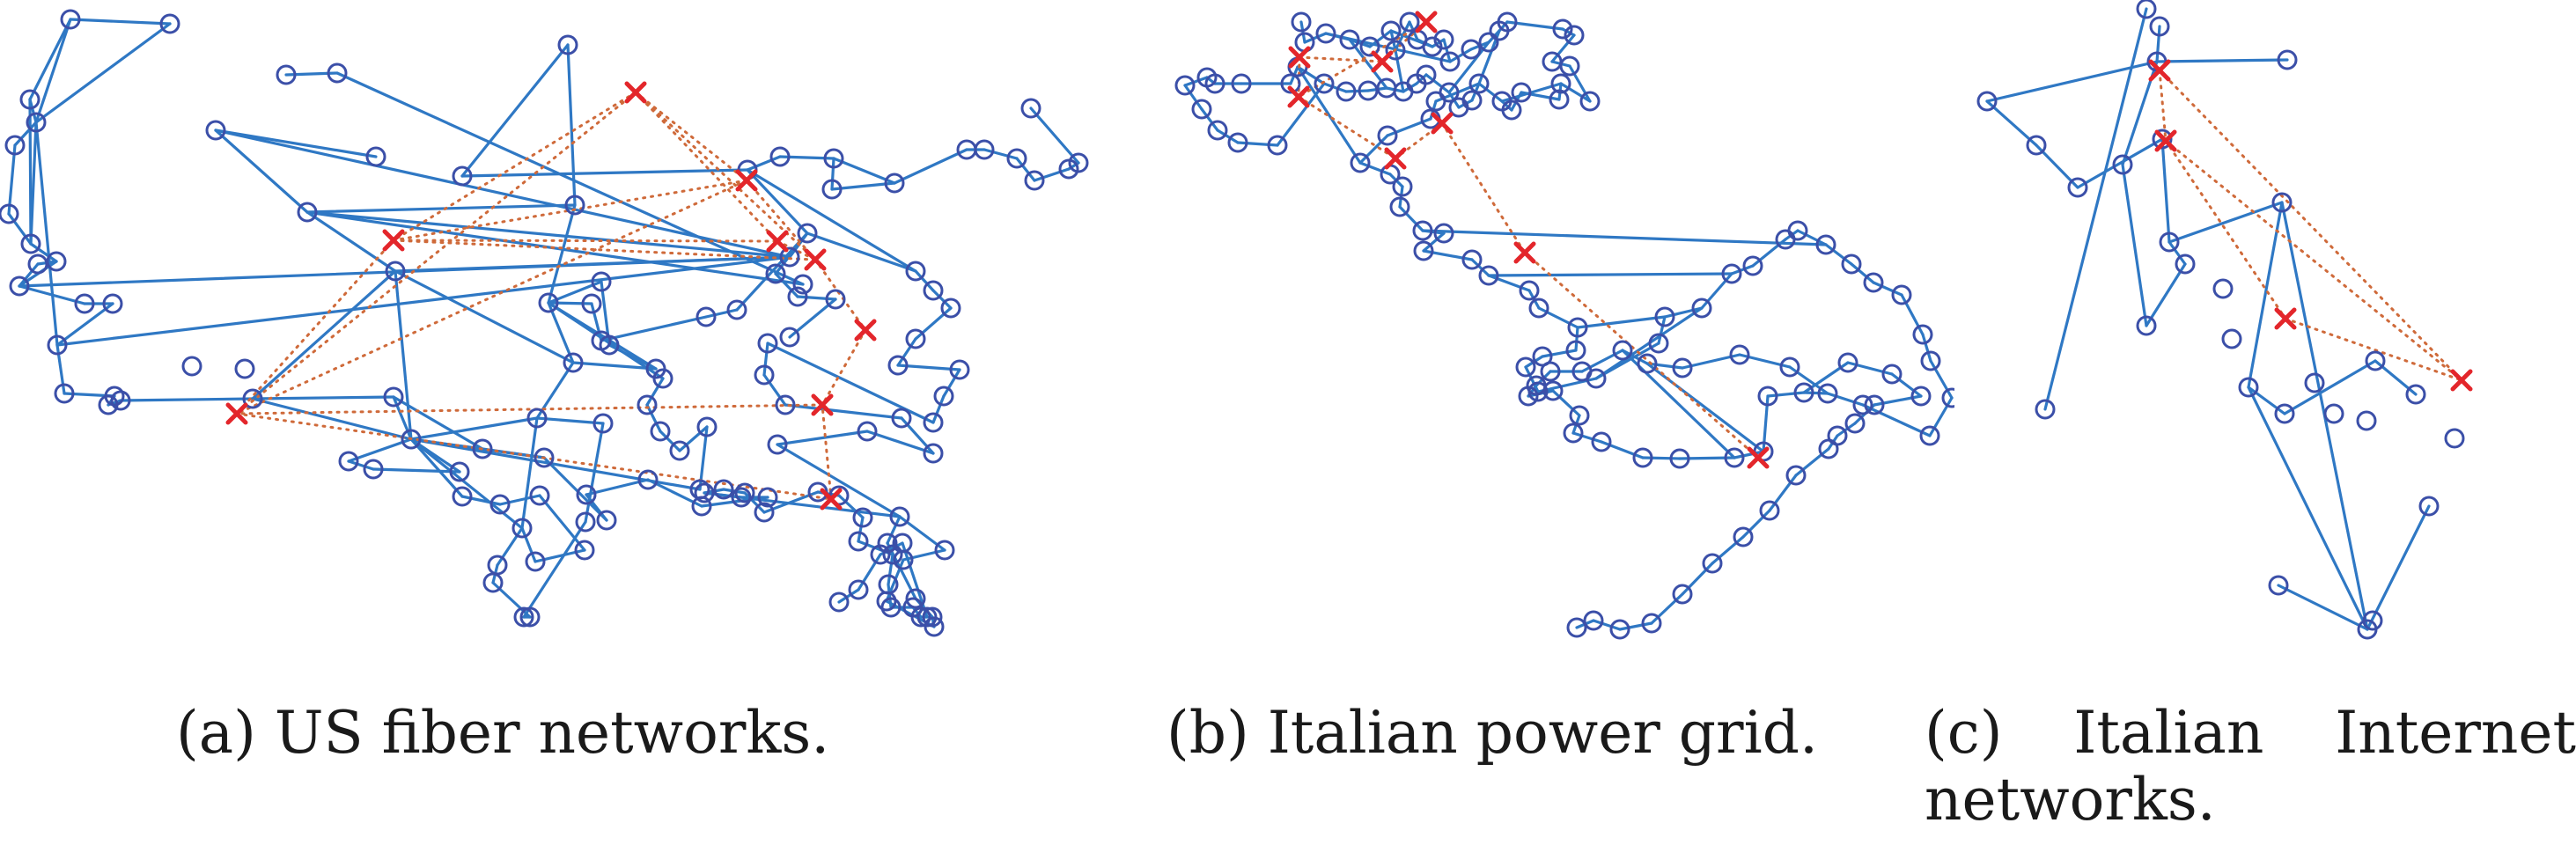 The width and height of the screenshot is (2576, 845). I want to click on failed-node-group, so click(1529, 240).